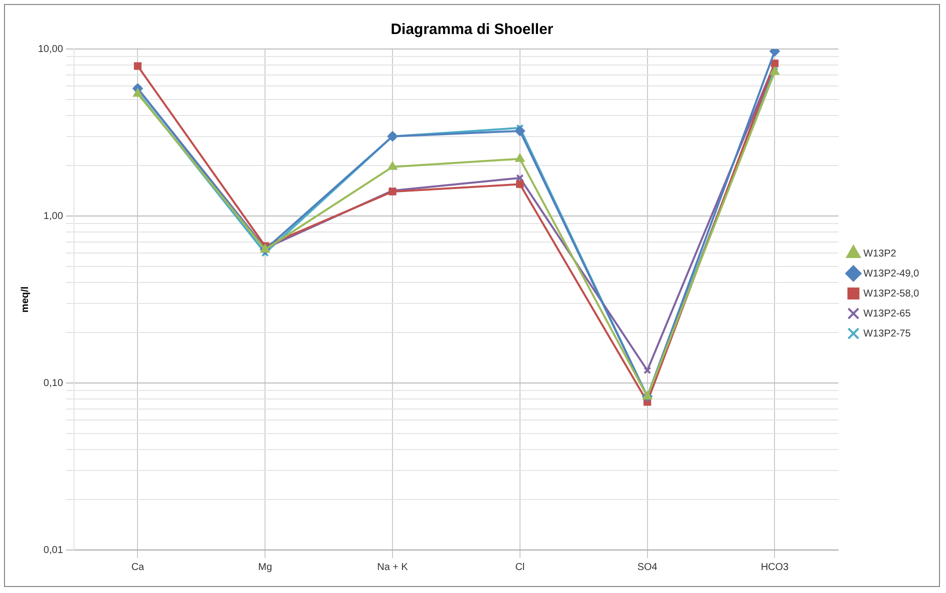  Describe the element at coordinates (891, 294) in the screenshot. I see `legend-label: W13P2-58,0` at that location.